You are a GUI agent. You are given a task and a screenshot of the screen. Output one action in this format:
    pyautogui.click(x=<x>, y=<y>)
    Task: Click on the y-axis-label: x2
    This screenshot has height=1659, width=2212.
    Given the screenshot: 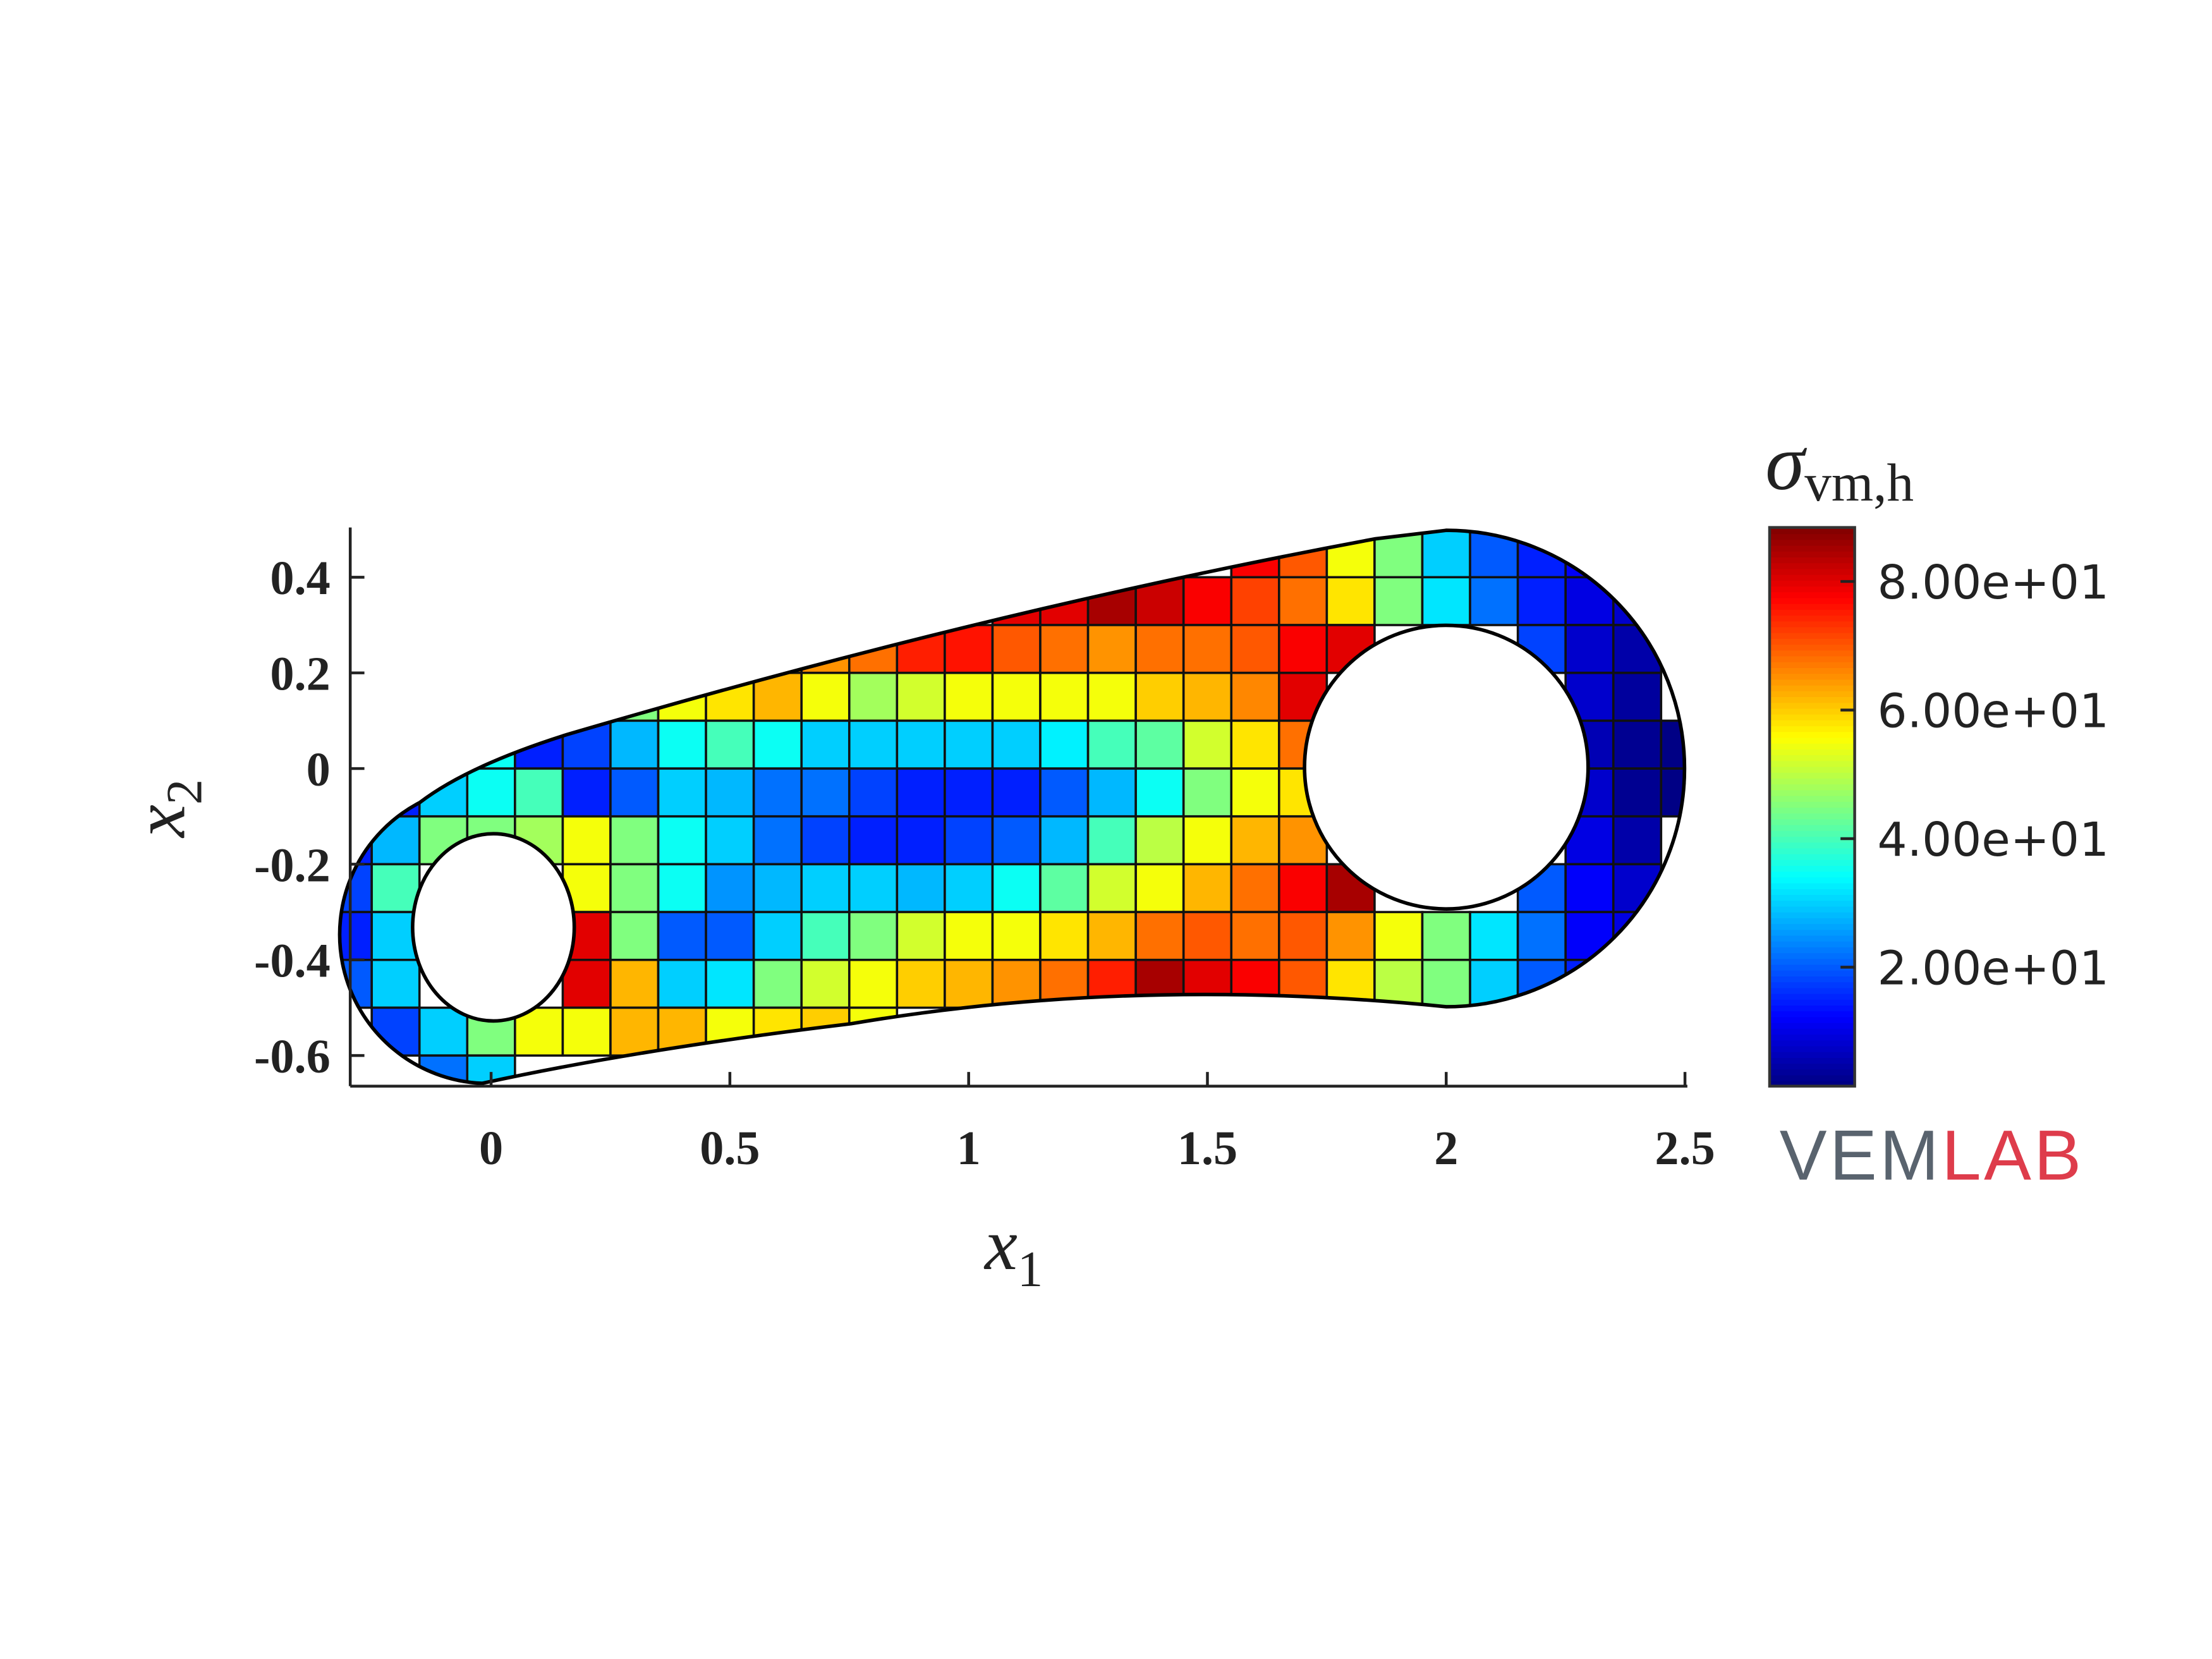 What is the action you would take?
    pyautogui.click(x=166, y=809)
    